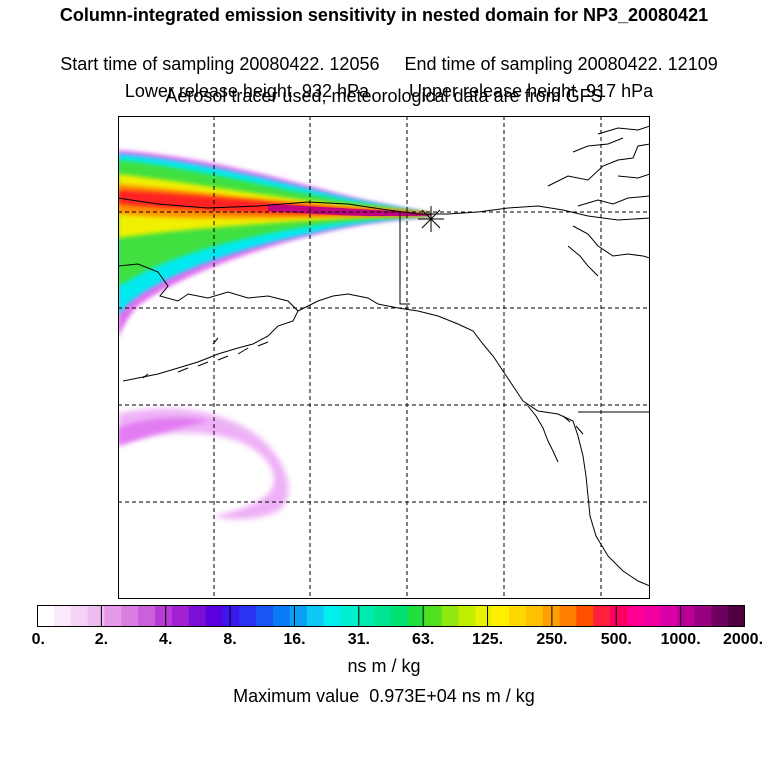  I want to click on aleutian-islands, so click(205, 358).